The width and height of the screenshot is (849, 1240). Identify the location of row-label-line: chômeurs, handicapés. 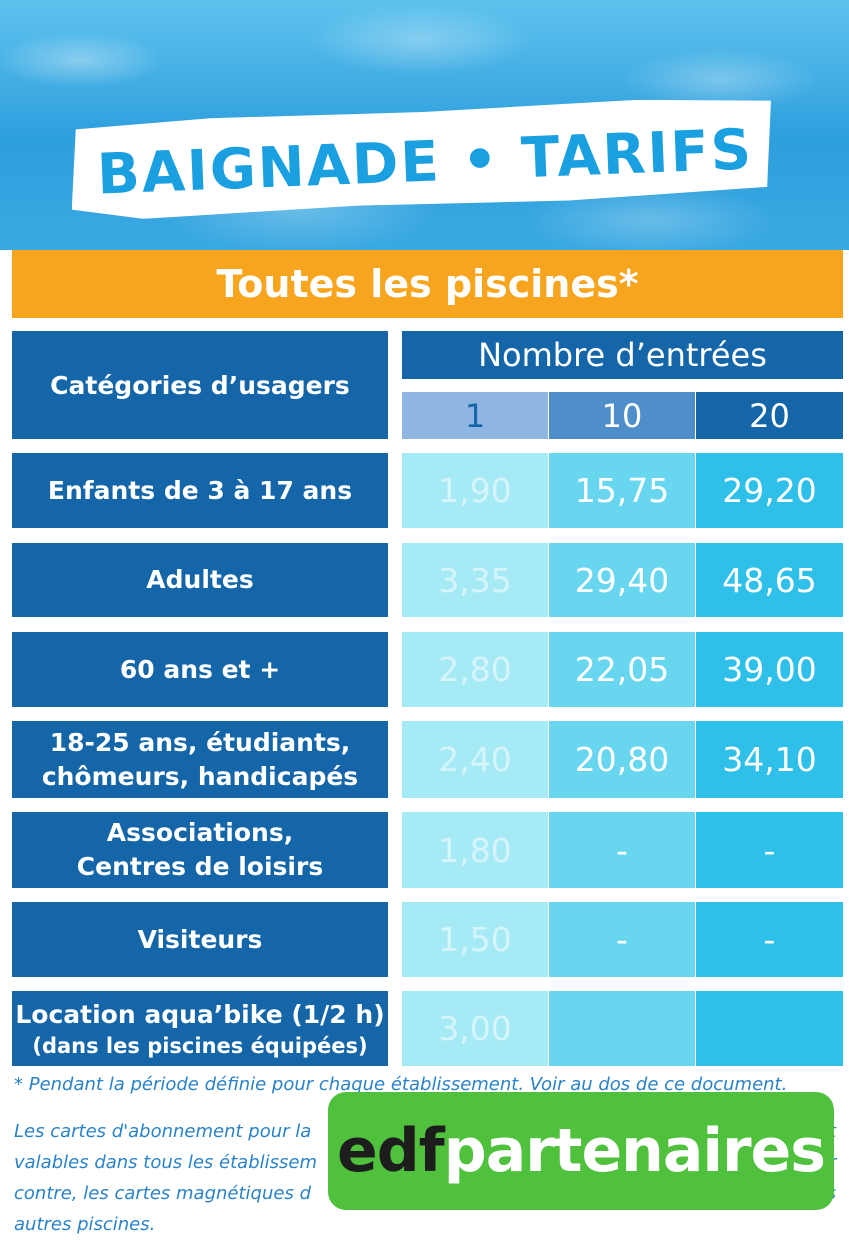
(200, 776).